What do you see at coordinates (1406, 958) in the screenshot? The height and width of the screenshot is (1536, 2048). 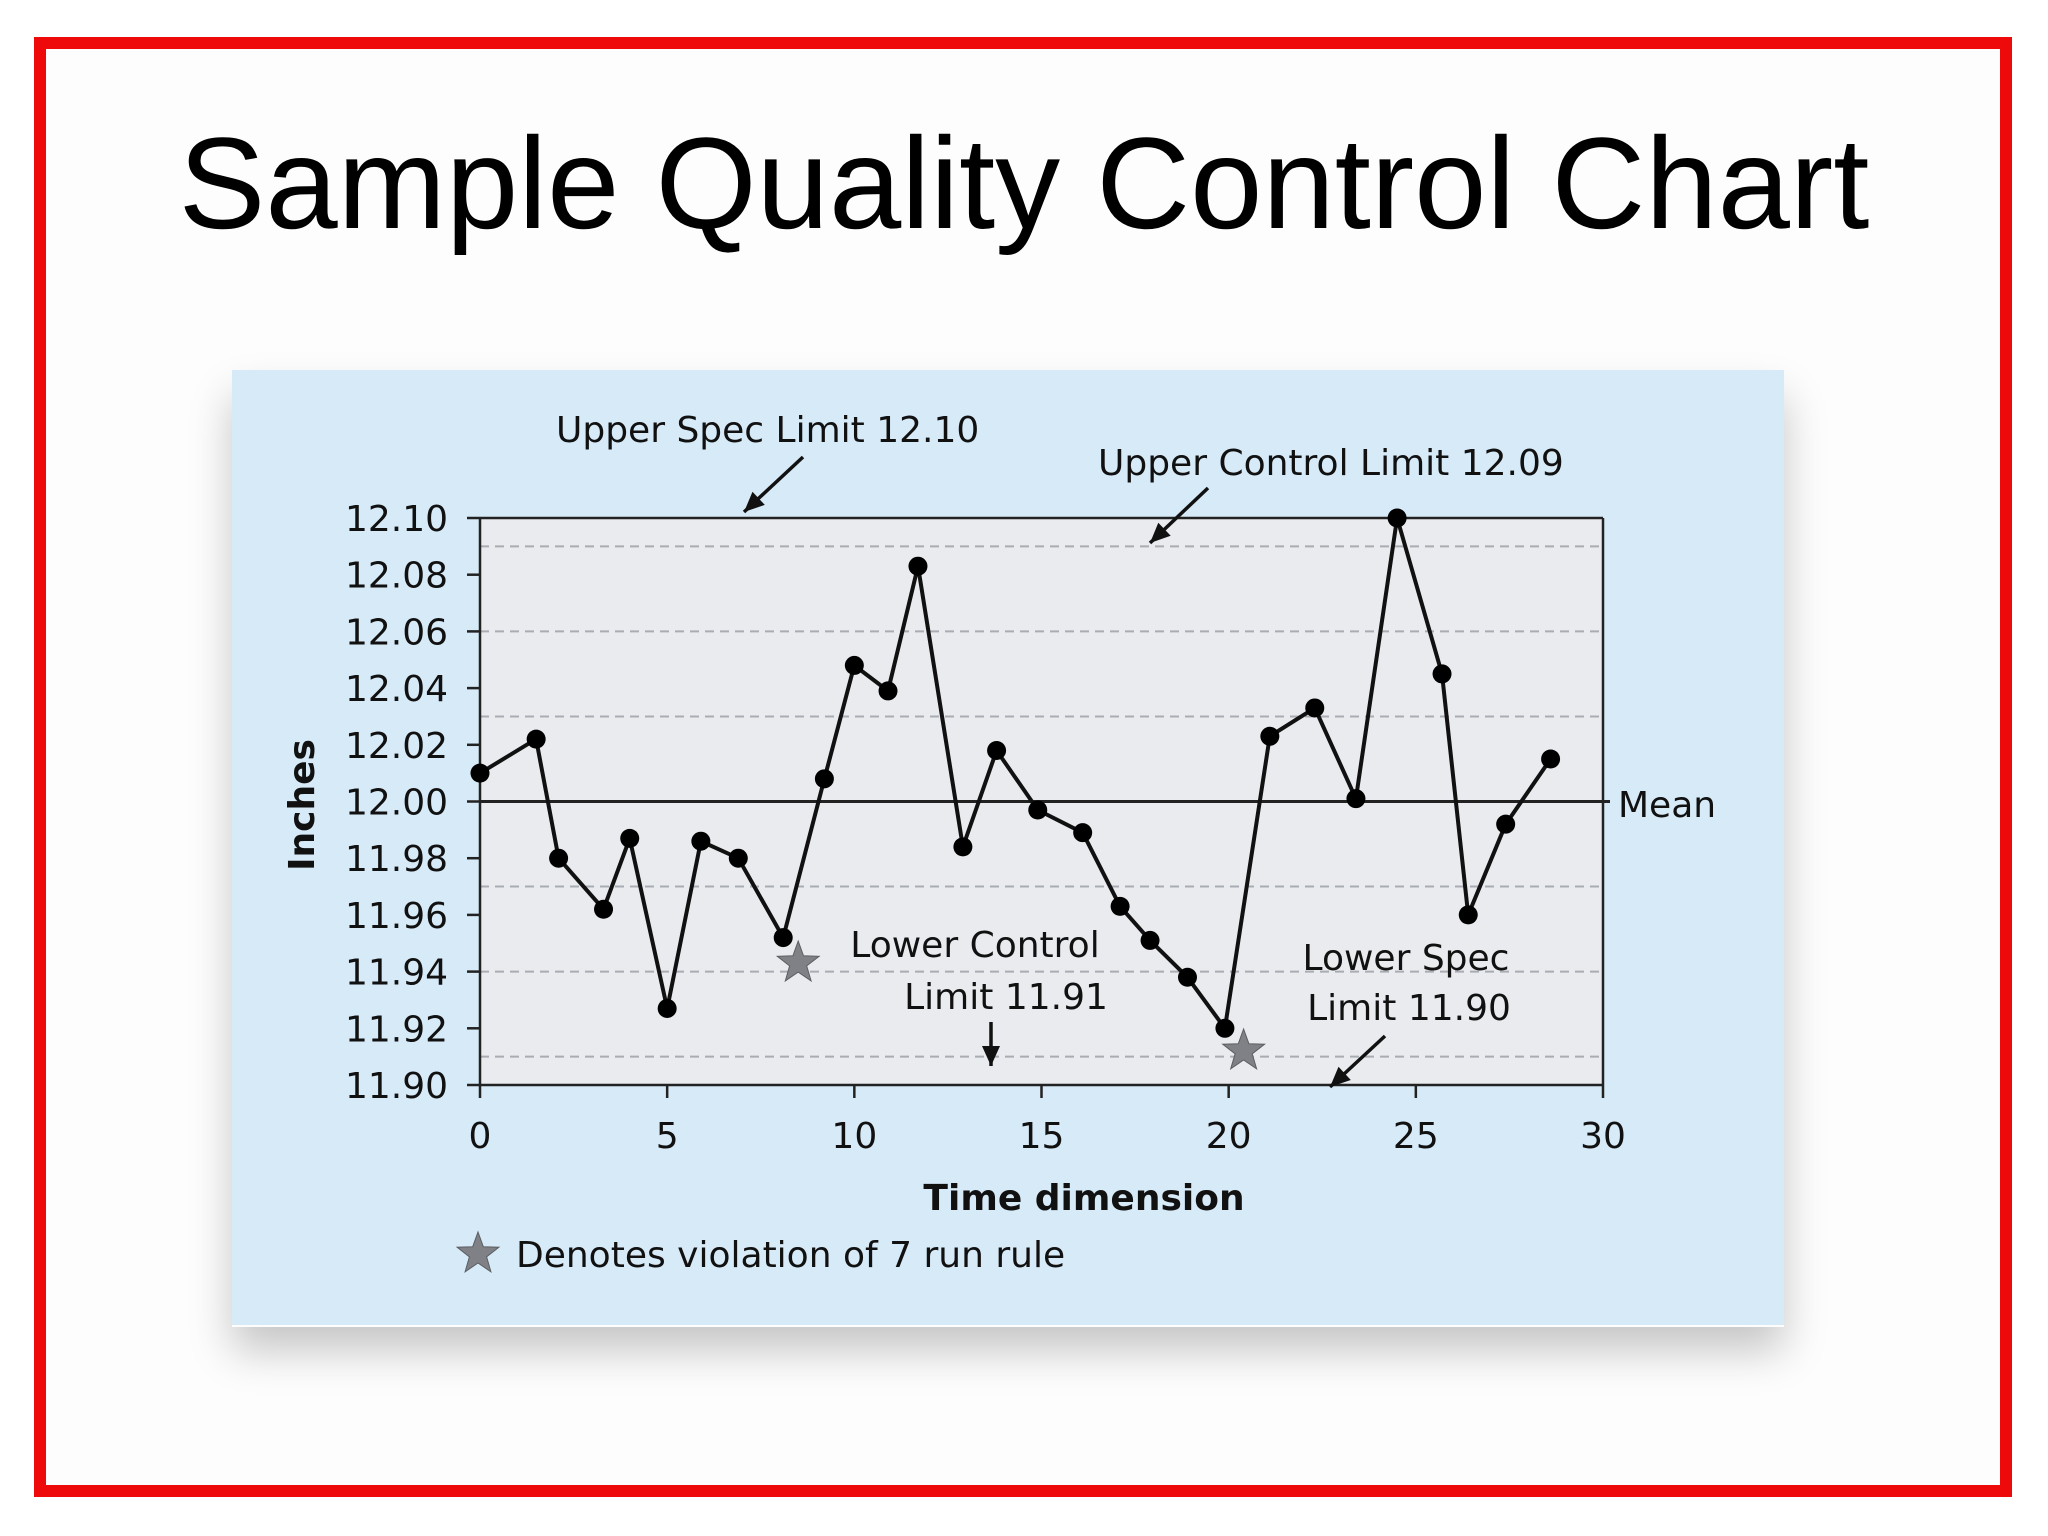 I see `lower-spec-annotation-line1: Lower Spec` at bounding box center [1406, 958].